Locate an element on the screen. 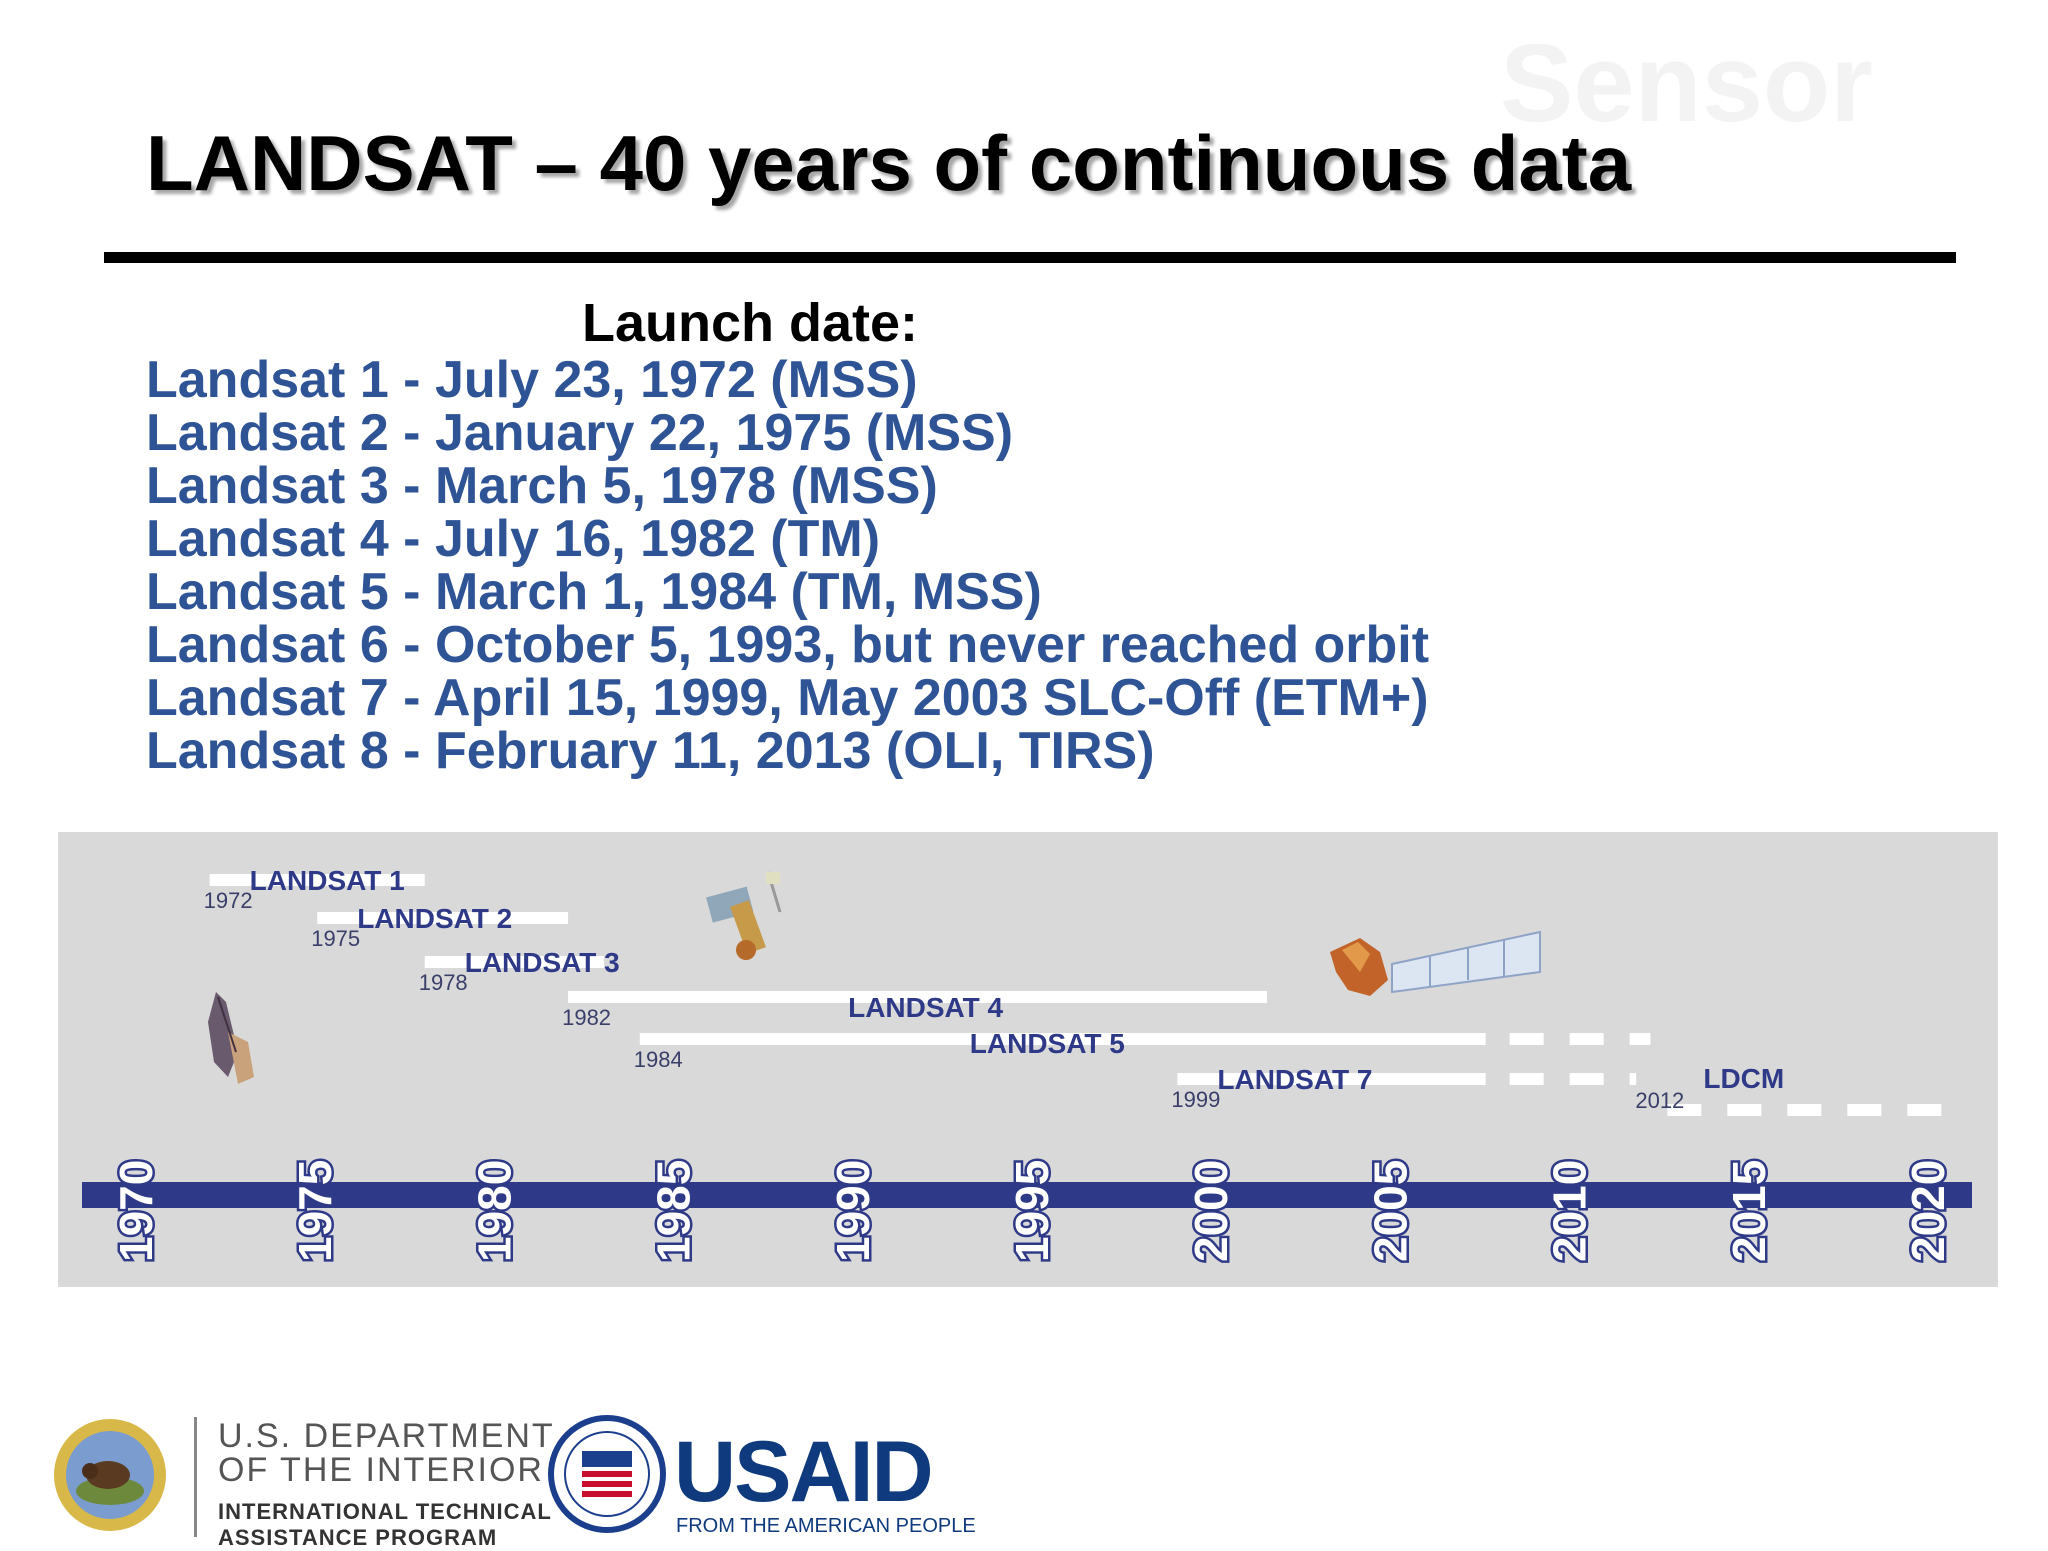  landsat-2-bar is located at coordinates (443, 918).